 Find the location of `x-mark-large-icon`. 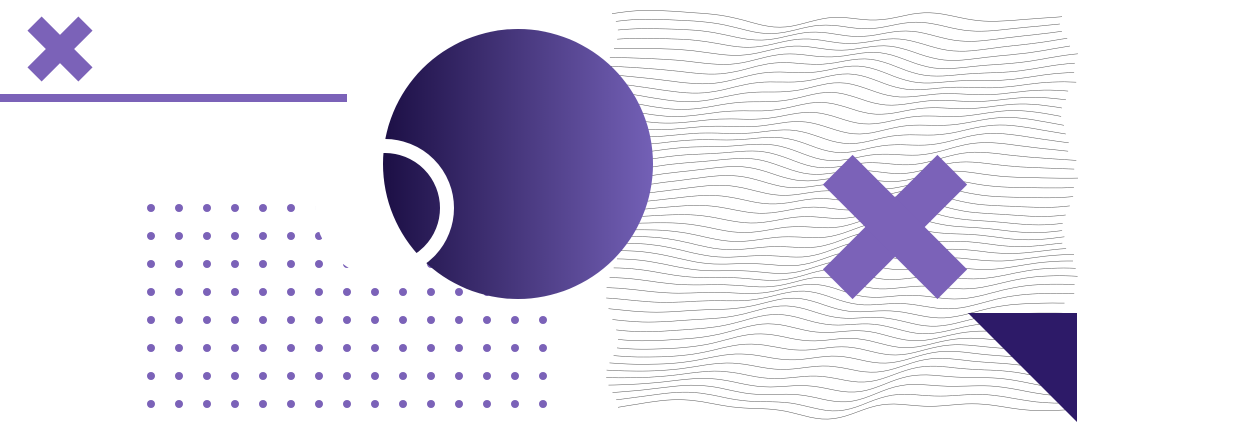

x-mark-large-icon is located at coordinates (895, 227).